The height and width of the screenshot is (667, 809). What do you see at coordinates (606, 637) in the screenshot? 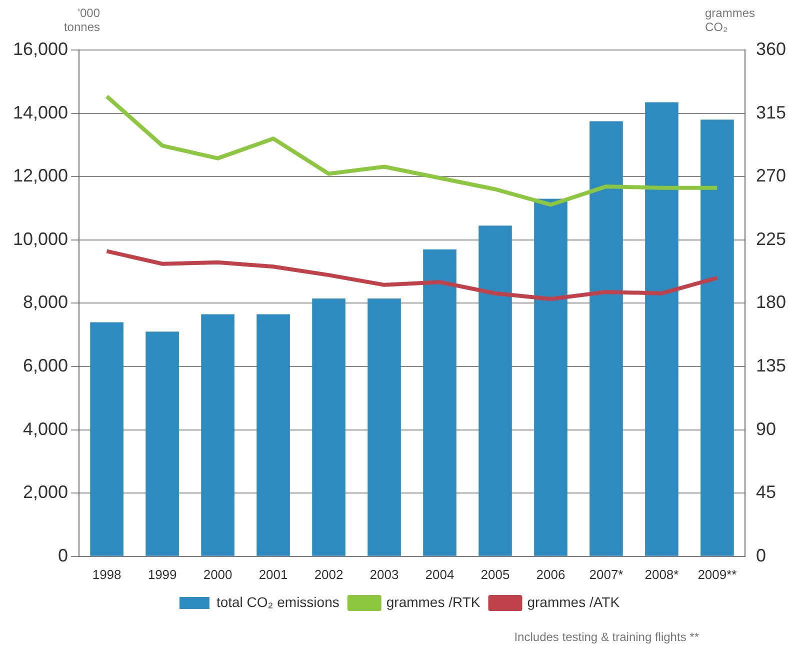
I see `text: Includes testing & training flights **` at bounding box center [606, 637].